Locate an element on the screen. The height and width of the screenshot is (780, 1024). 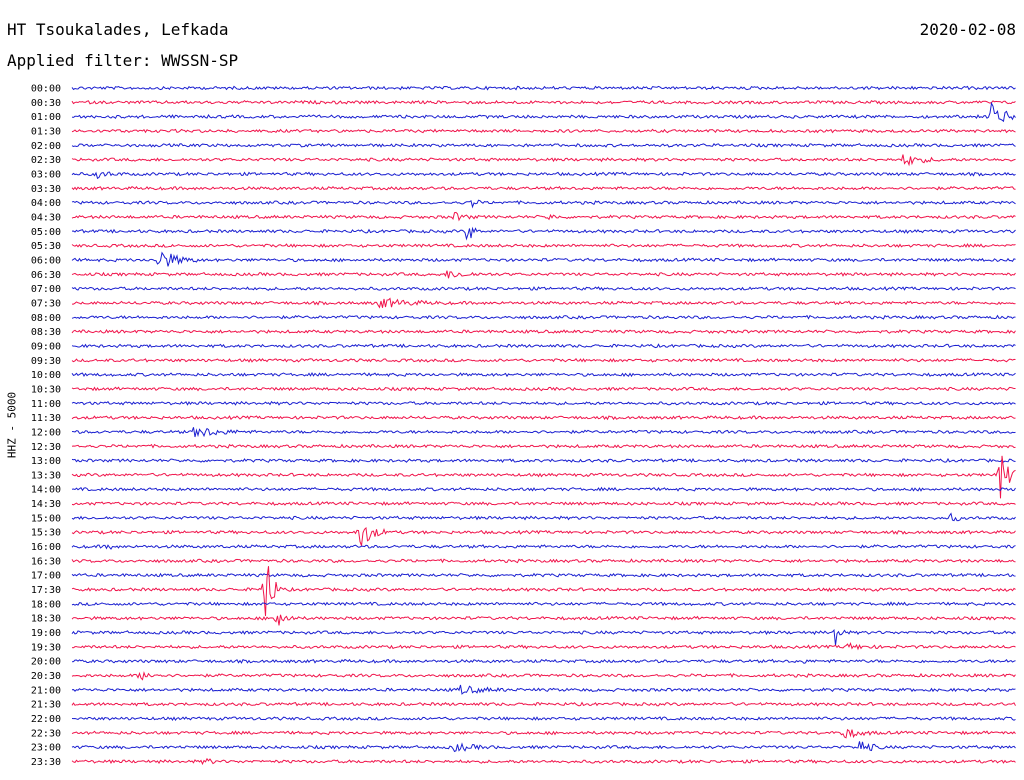
time-label: 16:30 is located at coordinates (46, 561).